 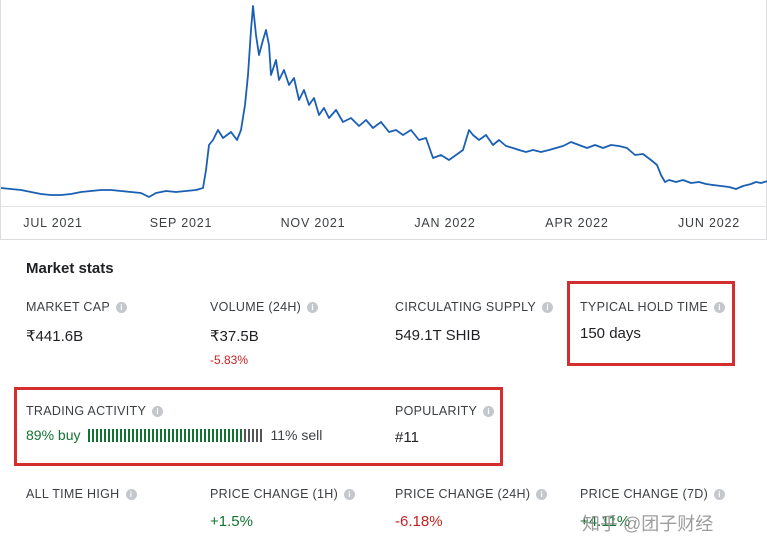 I want to click on popularity-label-text: POPULARITY, so click(x=436, y=411).